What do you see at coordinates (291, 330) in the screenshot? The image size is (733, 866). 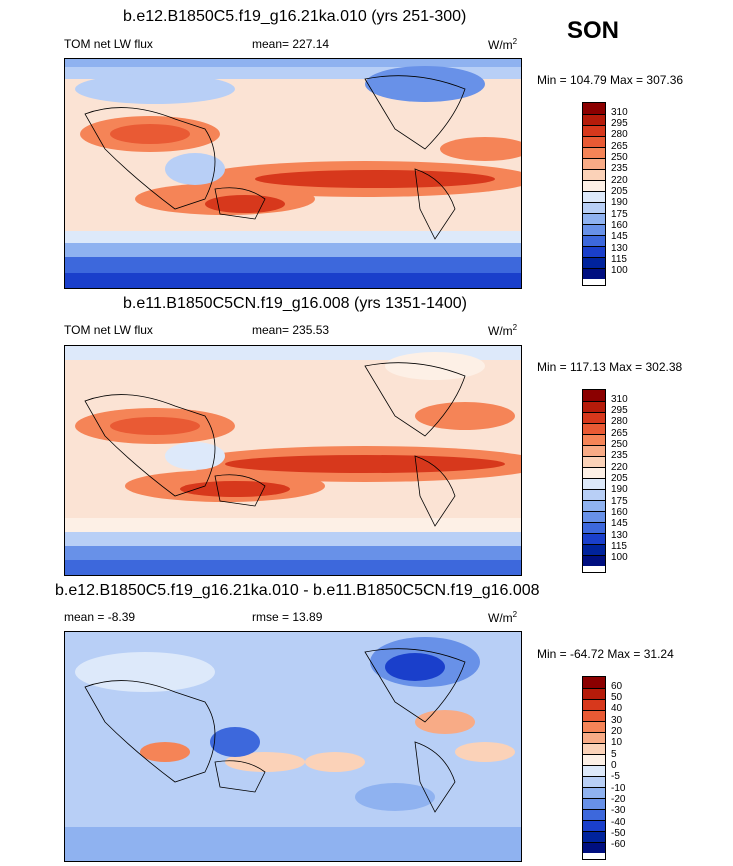 I see `panel2-mean-label: mean= 235.53` at bounding box center [291, 330].